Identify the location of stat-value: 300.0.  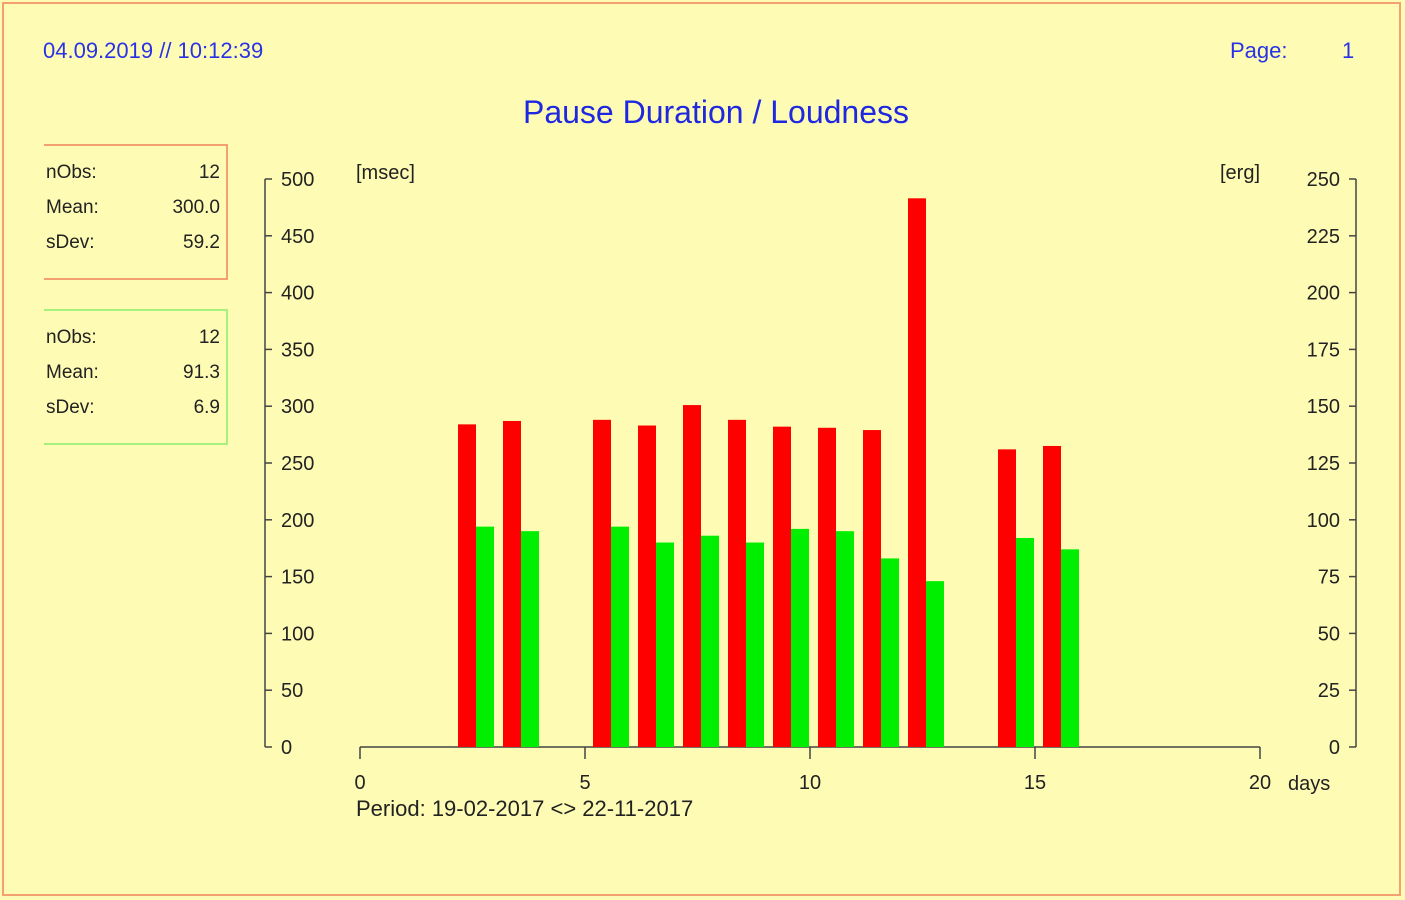
(196, 207).